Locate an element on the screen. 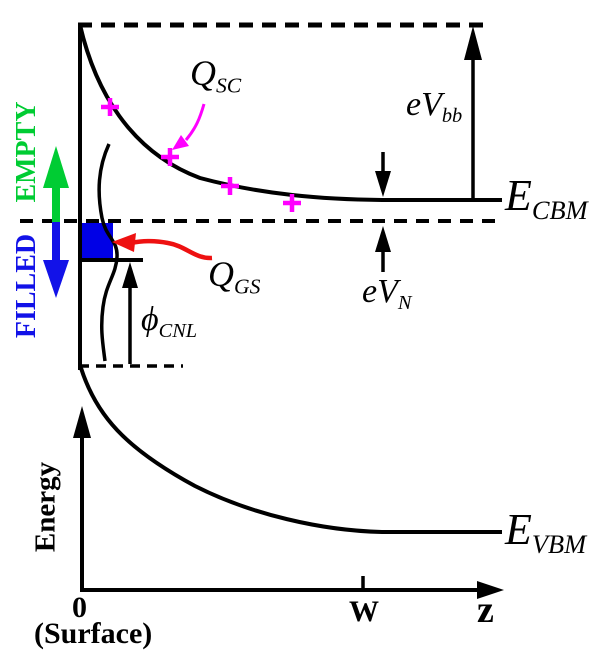 The width and height of the screenshot is (610, 664). label-evn: eVN is located at coordinates (387, 294).